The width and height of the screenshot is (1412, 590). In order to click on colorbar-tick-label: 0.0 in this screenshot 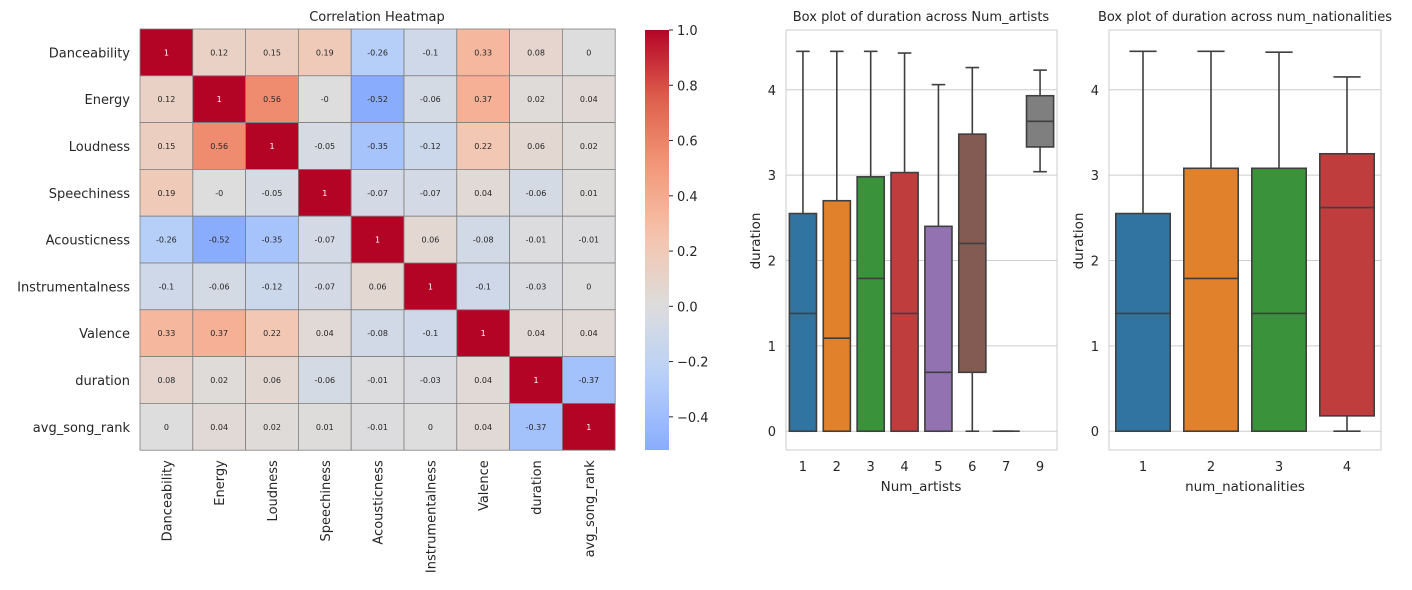, I will do `click(687, 307)`.